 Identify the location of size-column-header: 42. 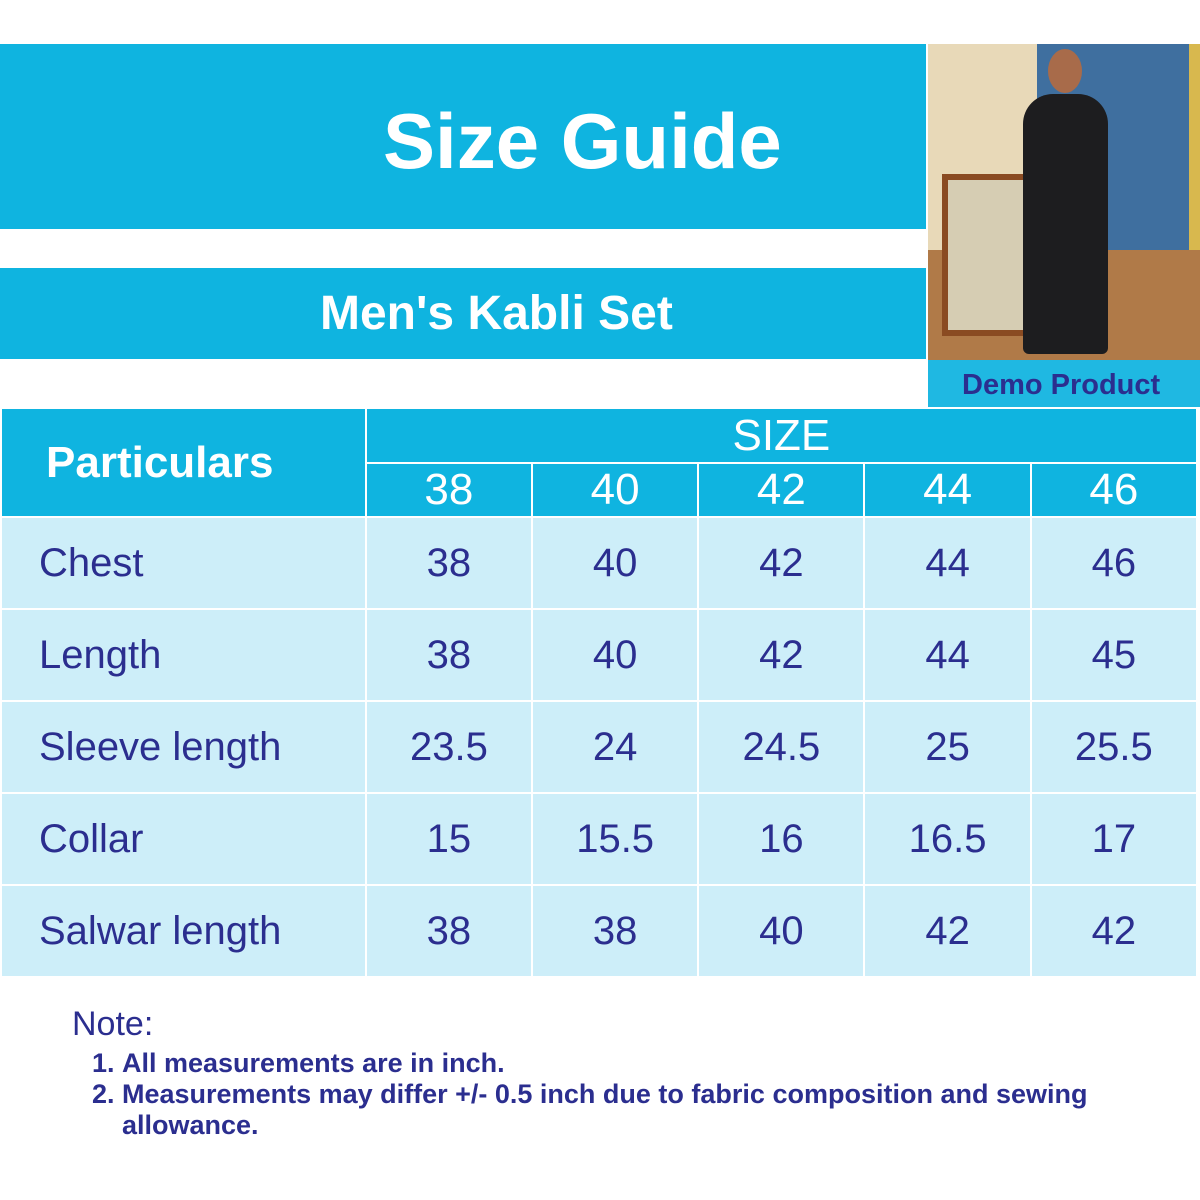
(781, 490).